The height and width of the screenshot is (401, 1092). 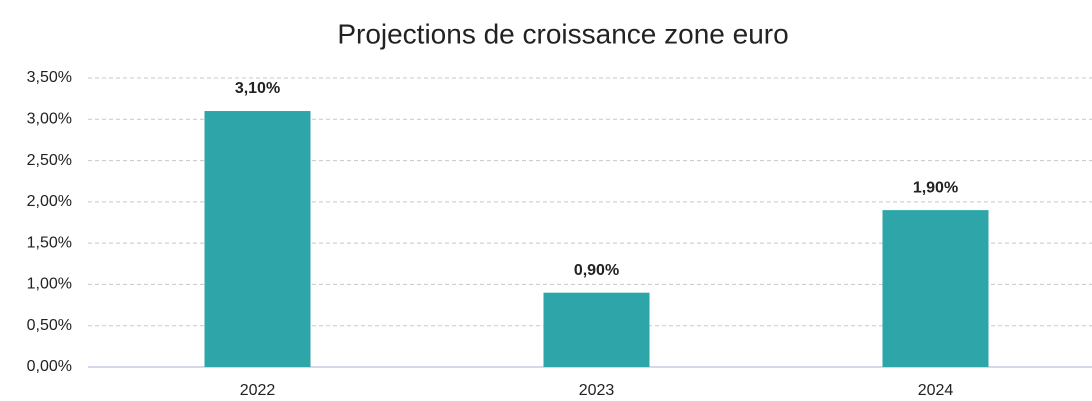 I want to click on x-tick-label: 2023, so click(x=597, y=390).